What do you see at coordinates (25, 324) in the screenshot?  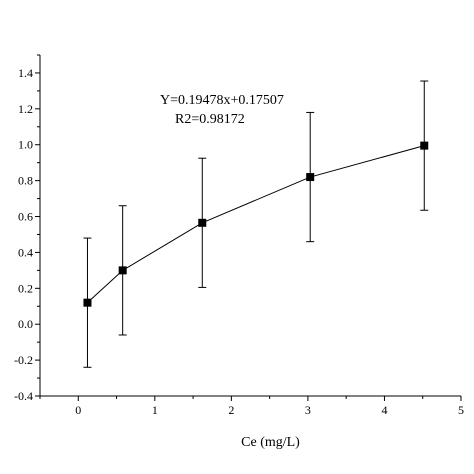 I see `y-tick-label: 0.0` at bounding box center [25, 324].